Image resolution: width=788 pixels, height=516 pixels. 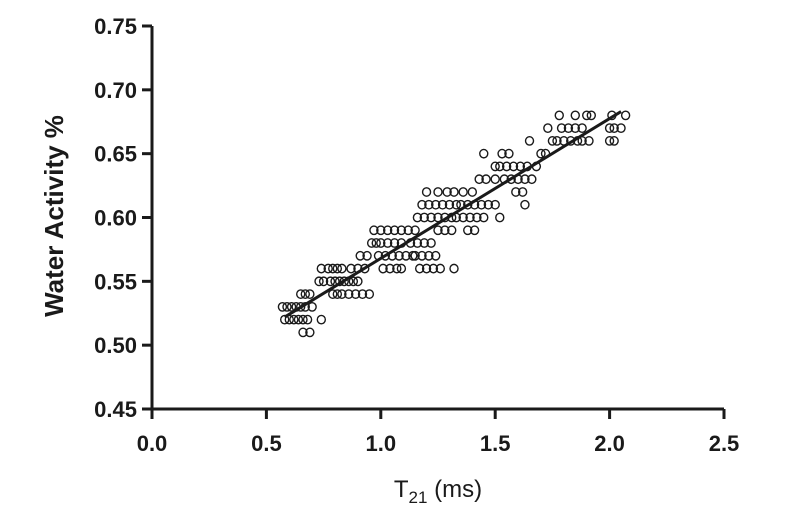 What do you see at coordinates (266, 443) in the screenshot?
I see `x-tick-label: 0.5` at bounding box center [266, 443].